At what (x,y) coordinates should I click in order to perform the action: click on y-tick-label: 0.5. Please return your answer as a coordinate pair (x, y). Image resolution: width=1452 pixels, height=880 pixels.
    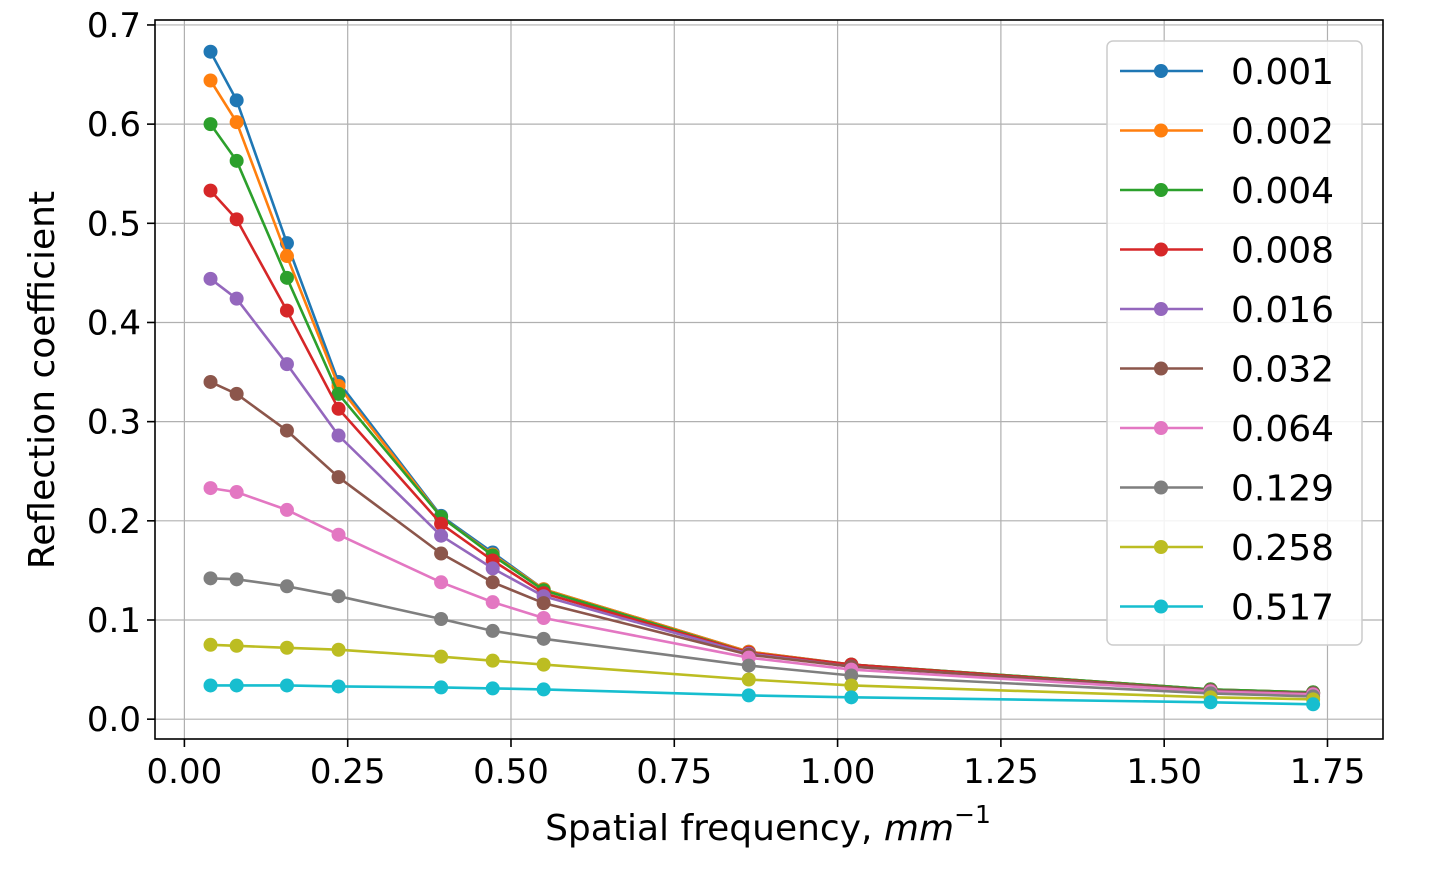
    Looking at the image, I should click on (114, 224).